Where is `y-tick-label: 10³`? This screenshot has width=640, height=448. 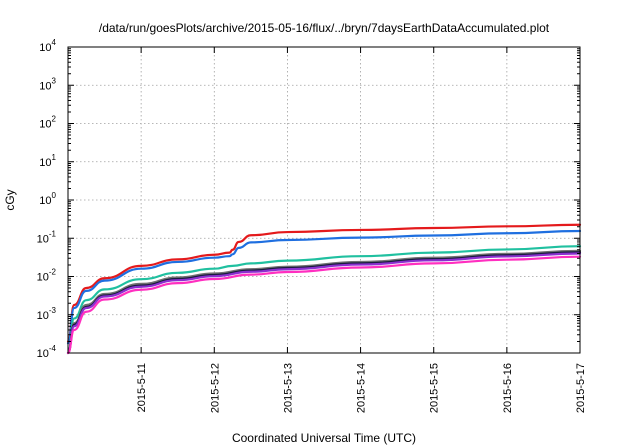 y-tick-label: 10³ is located at coordinates (47, 84).